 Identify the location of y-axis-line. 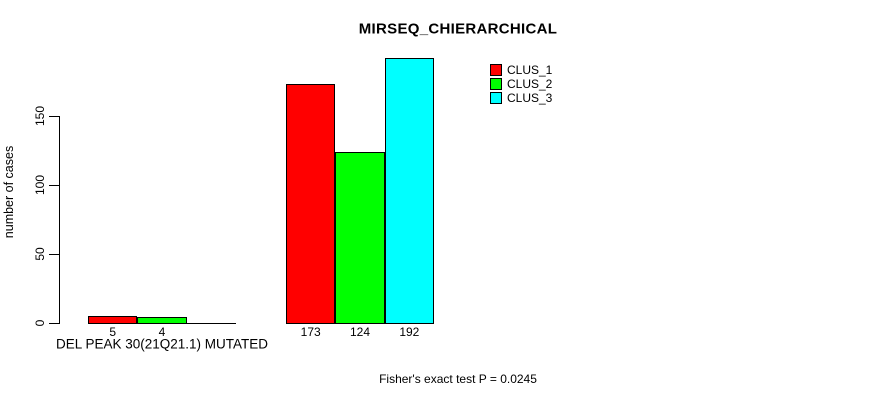
(59, 220).